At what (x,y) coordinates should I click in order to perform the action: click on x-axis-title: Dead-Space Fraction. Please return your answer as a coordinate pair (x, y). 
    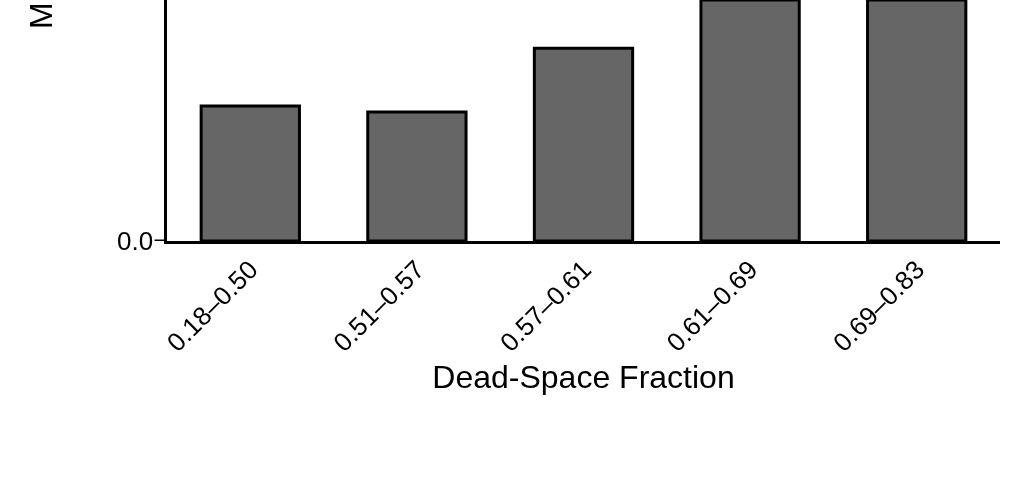
    Looking at the image, I should click on (583, 377).